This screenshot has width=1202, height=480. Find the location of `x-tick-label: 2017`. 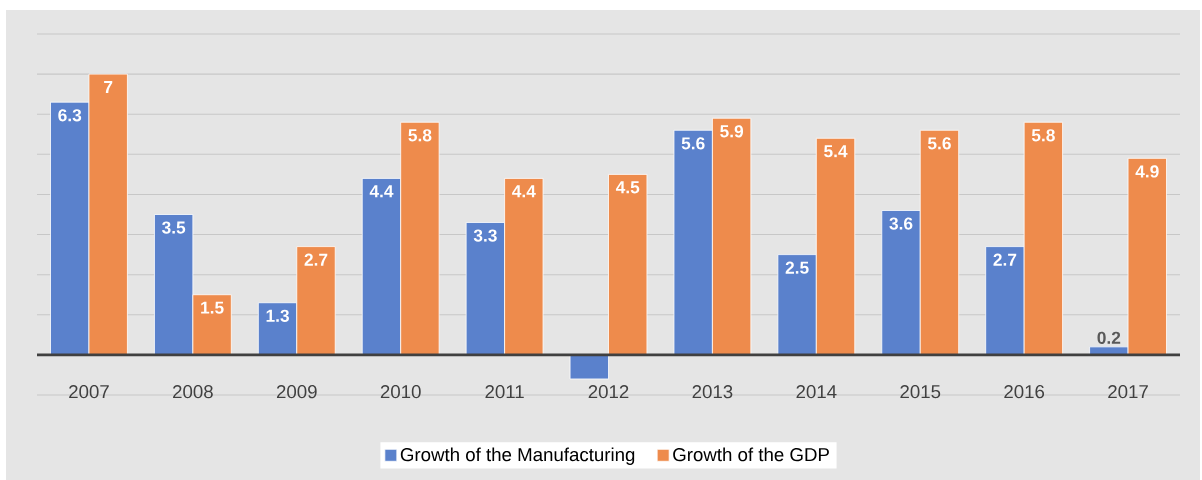

x-tick-label: 2017 is located at coordinates (1128, 392).